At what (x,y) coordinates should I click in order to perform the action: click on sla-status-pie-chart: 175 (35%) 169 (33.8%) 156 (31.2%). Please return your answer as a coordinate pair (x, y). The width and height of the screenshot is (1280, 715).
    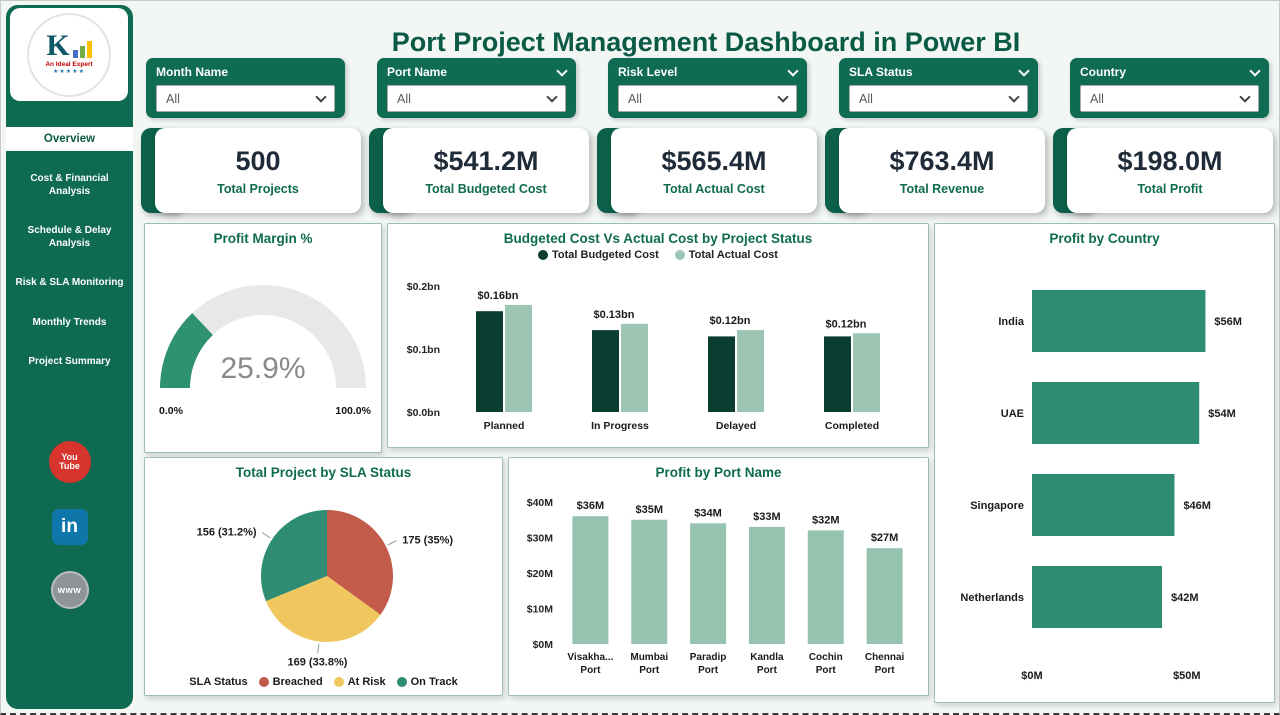
    Looking at the image, I should click on (323, 581).